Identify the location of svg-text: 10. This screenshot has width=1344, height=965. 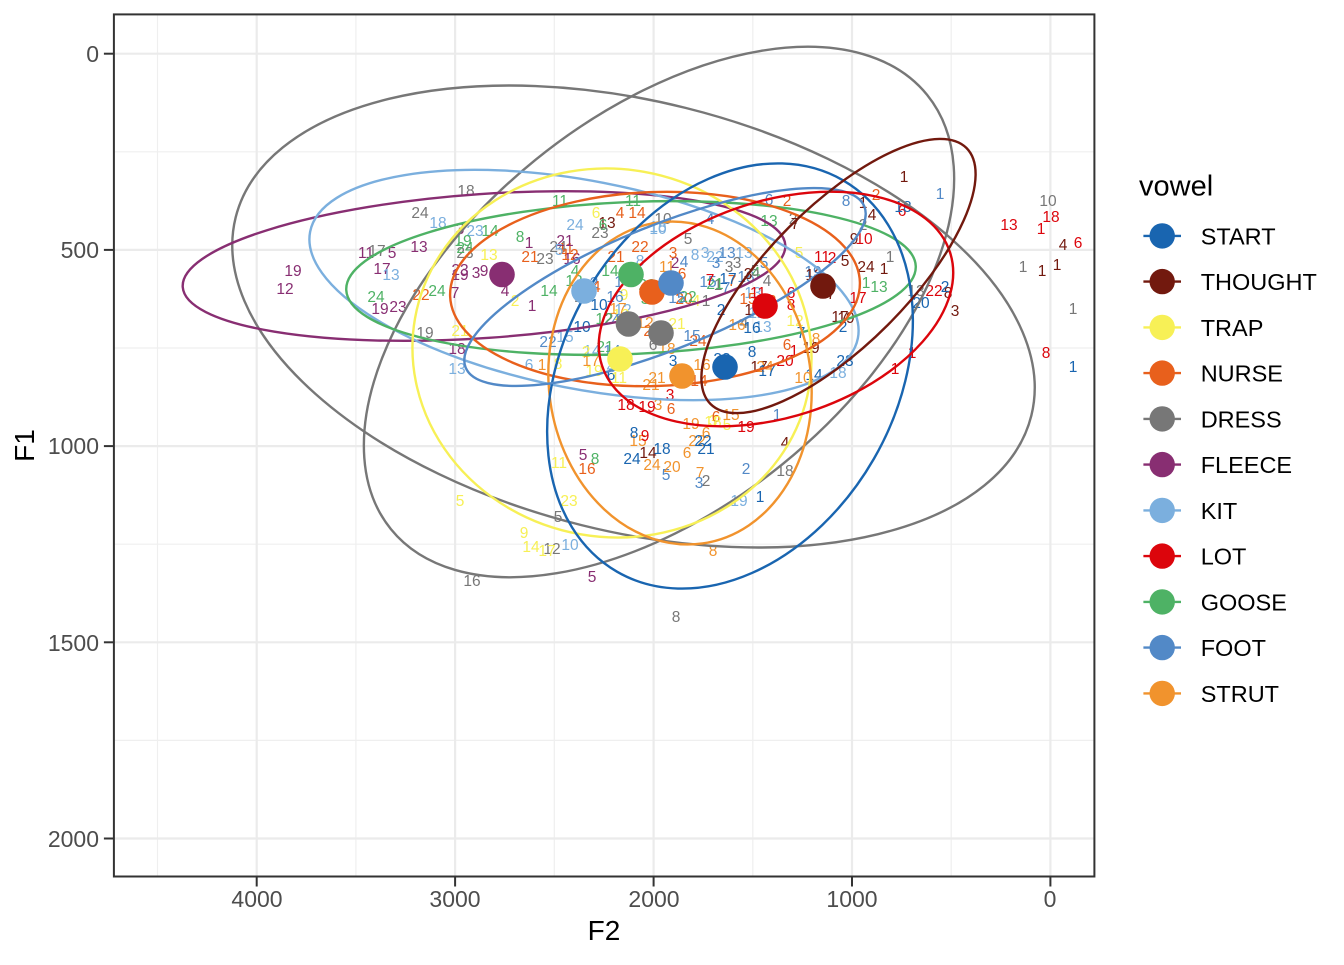
(570, 545).